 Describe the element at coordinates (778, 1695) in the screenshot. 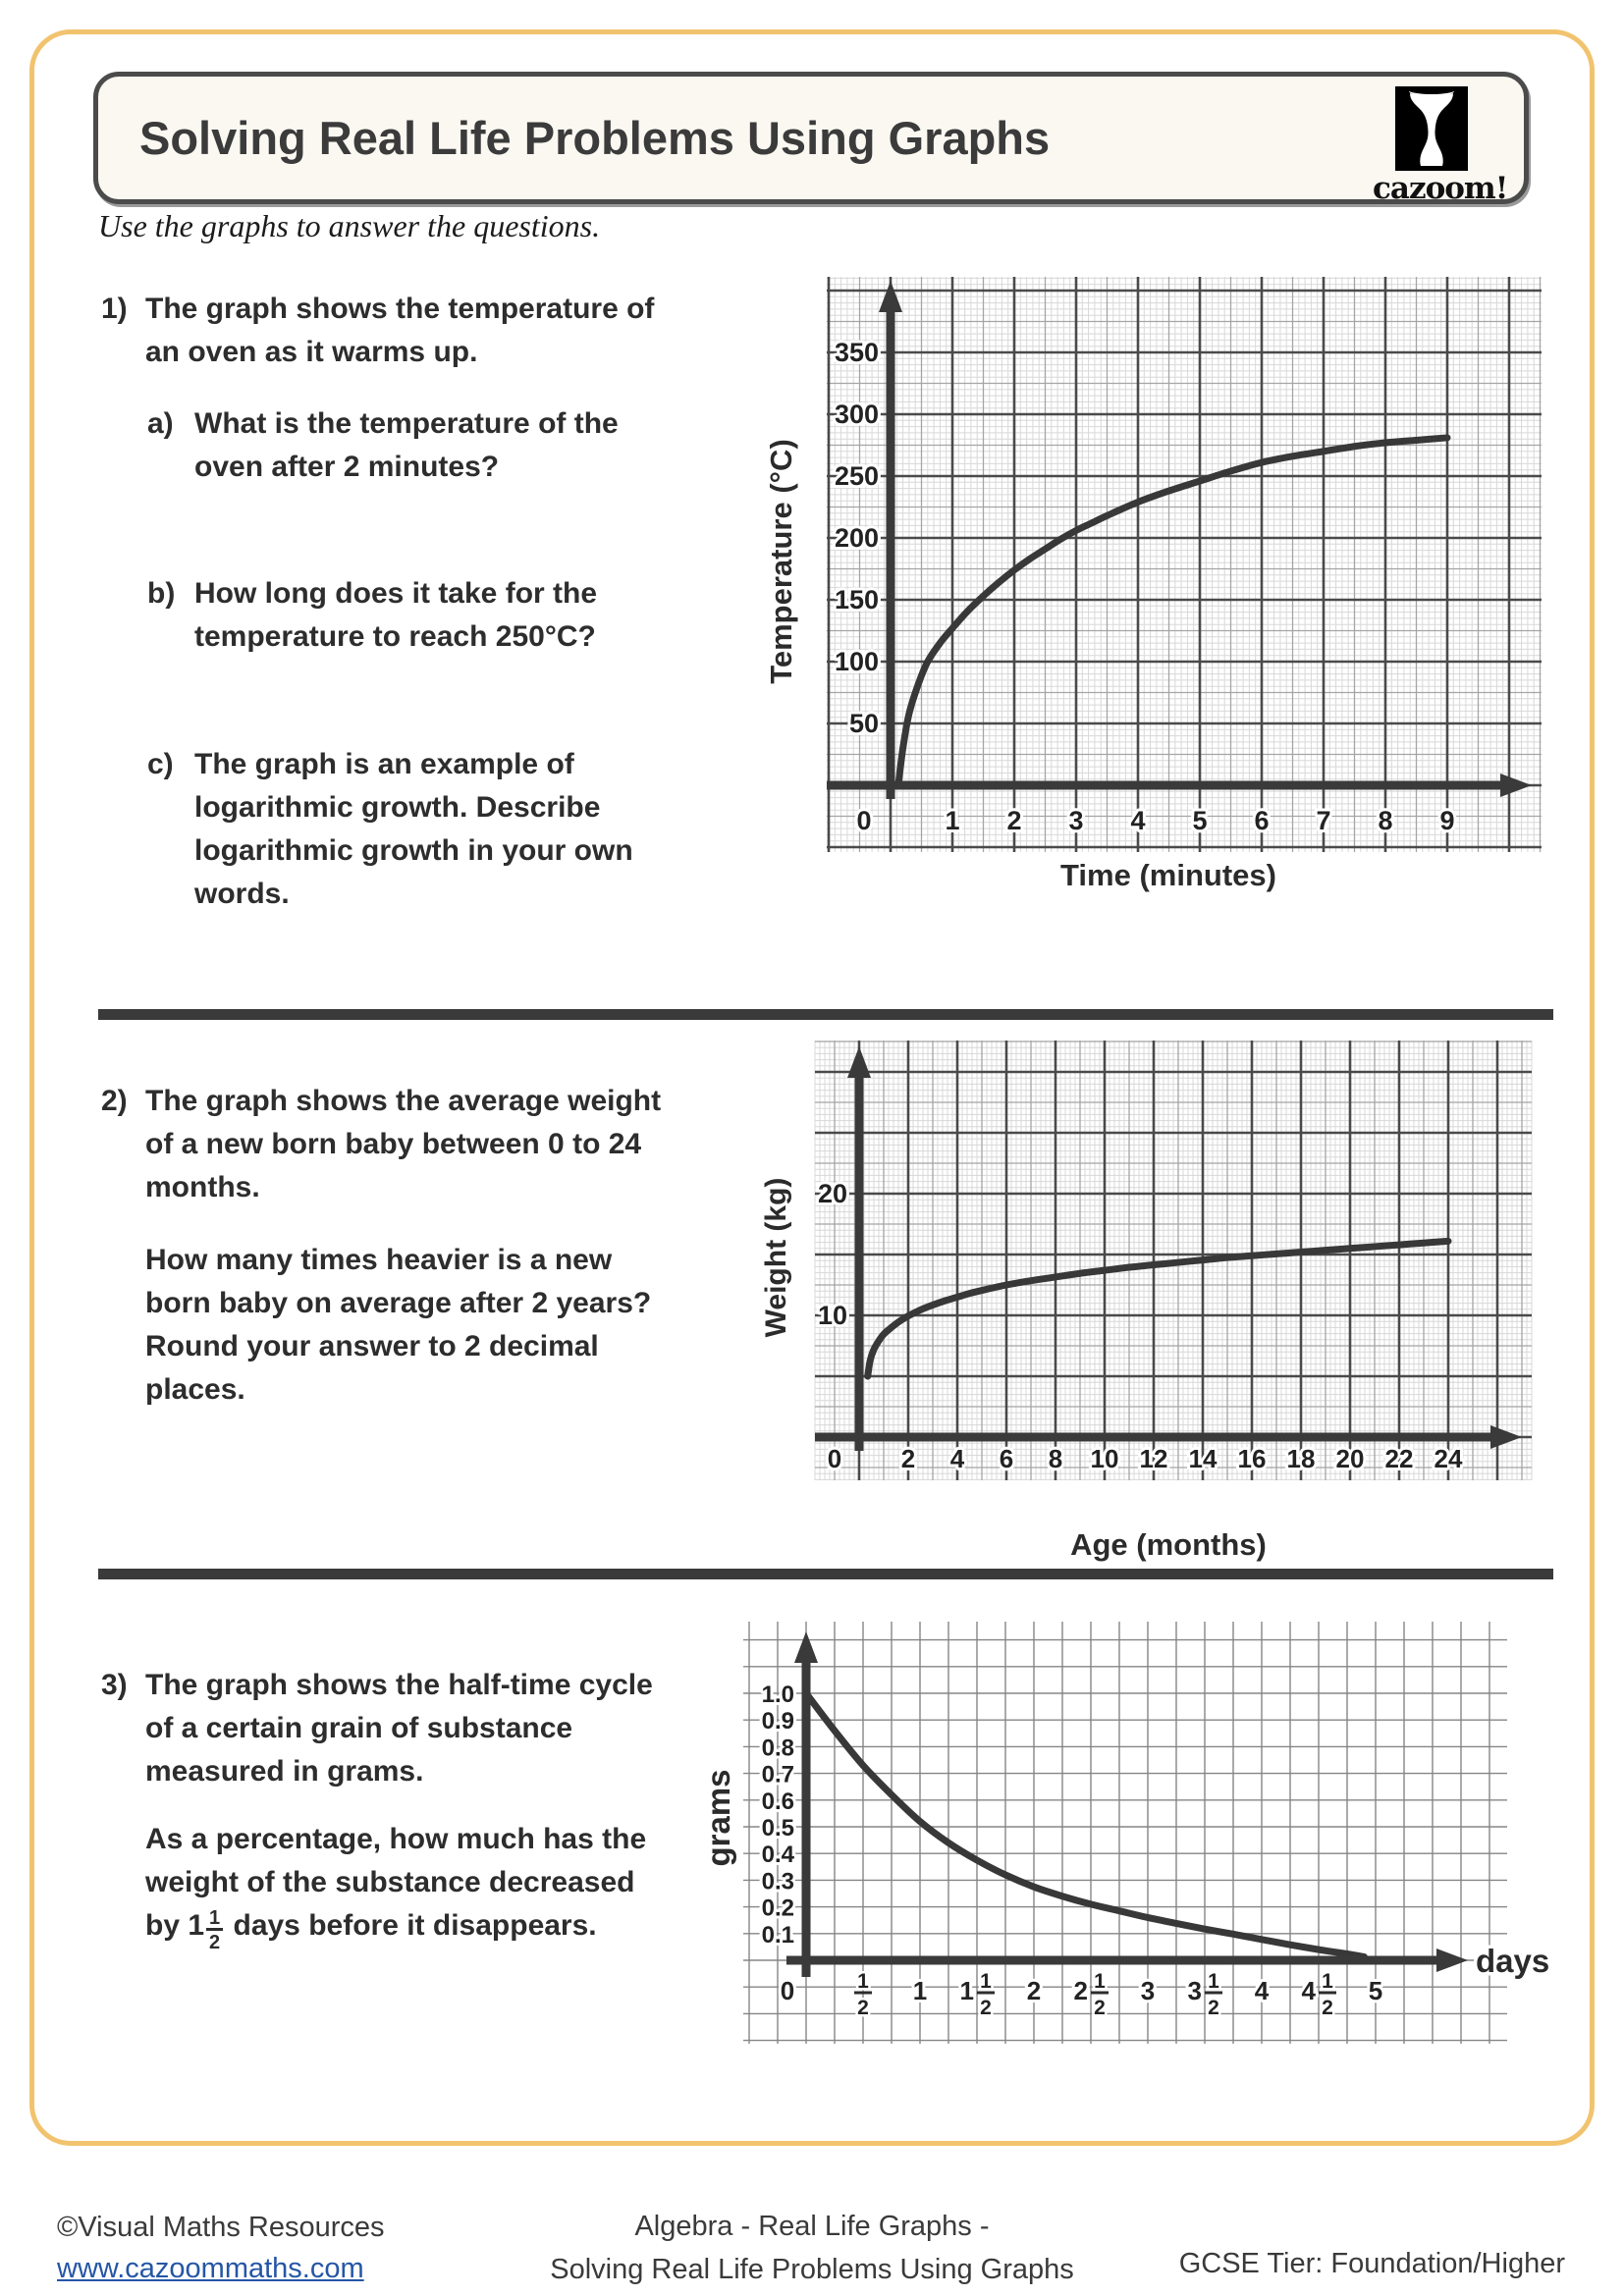

I see `svg-text: 1.0` at that location.